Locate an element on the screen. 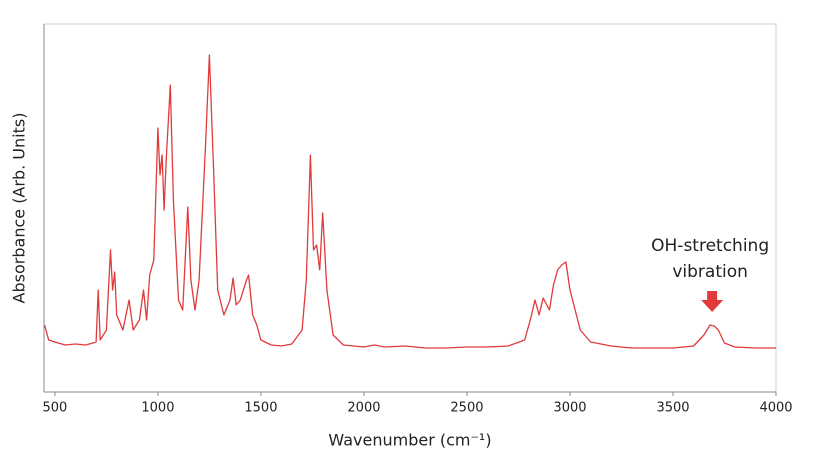  x-tick-label: 500 is located at coordinates (55, 408).